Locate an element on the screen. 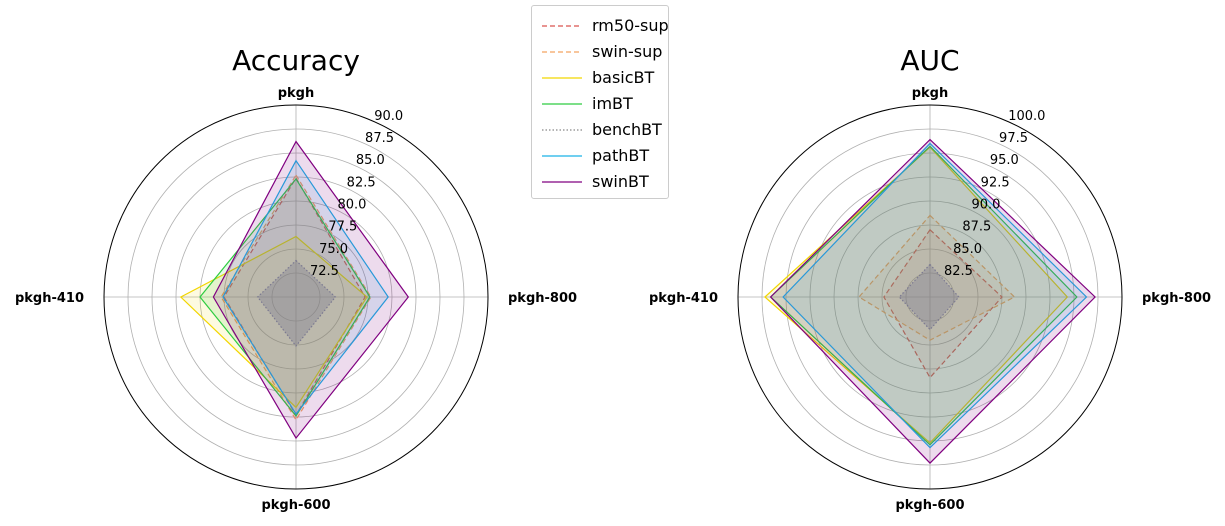 The image size is (1225, 526). legend-item-swin-sup: swin-sup is located at coordinates (600, 52).